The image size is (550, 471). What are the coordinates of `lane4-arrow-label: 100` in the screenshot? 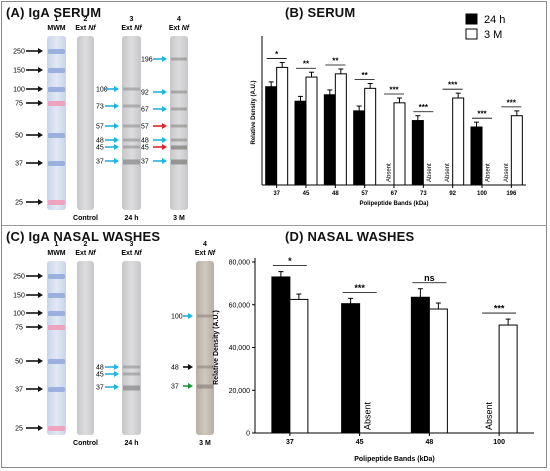 It's located at (177, 317).